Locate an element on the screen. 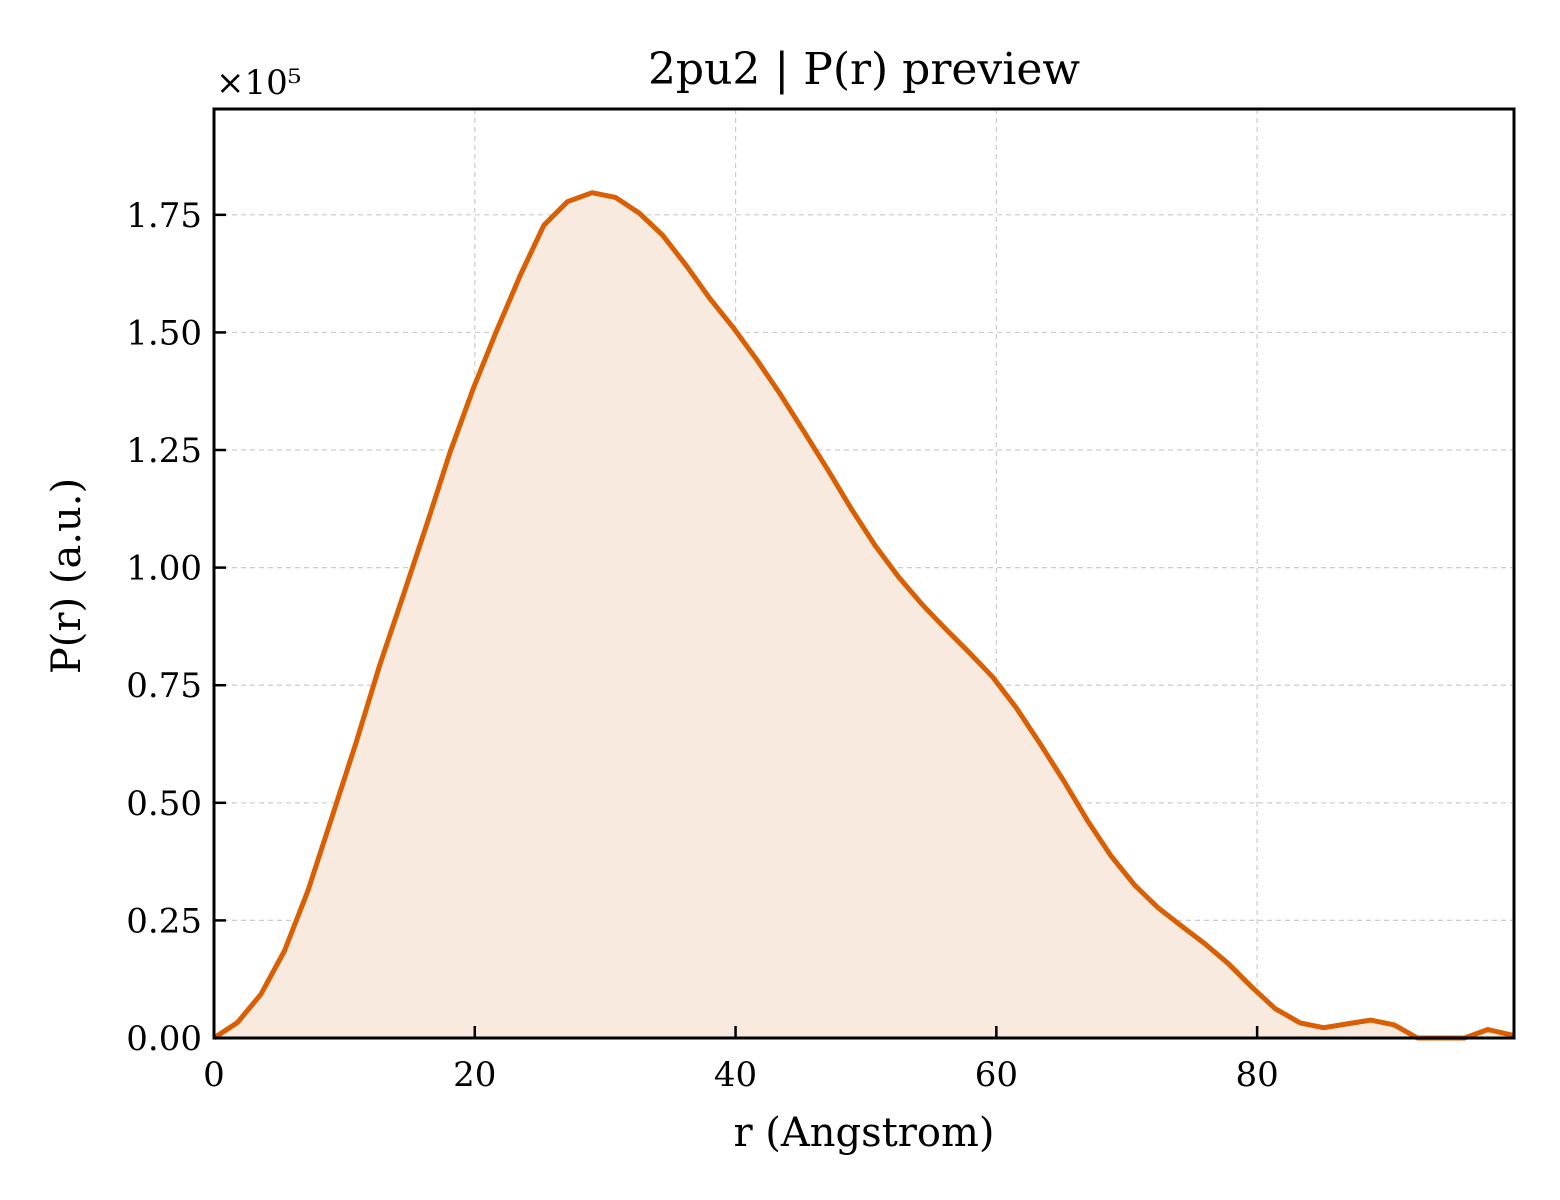 The image size is (1560, 1200). x-tick-label: 0 is located at coordinates (214, 1075).